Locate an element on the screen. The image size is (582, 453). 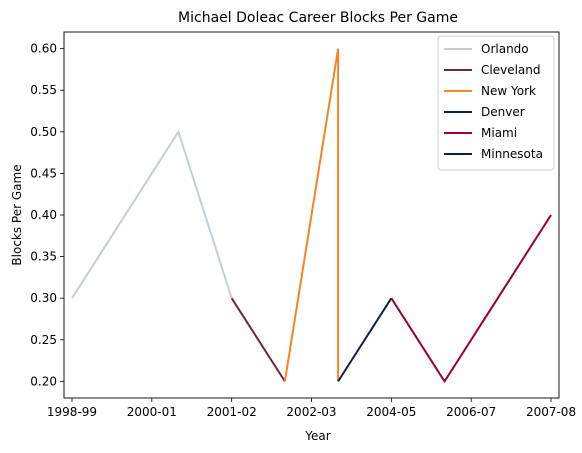
x-tick-label: 2004-05 is located at coordinates (391, 412).